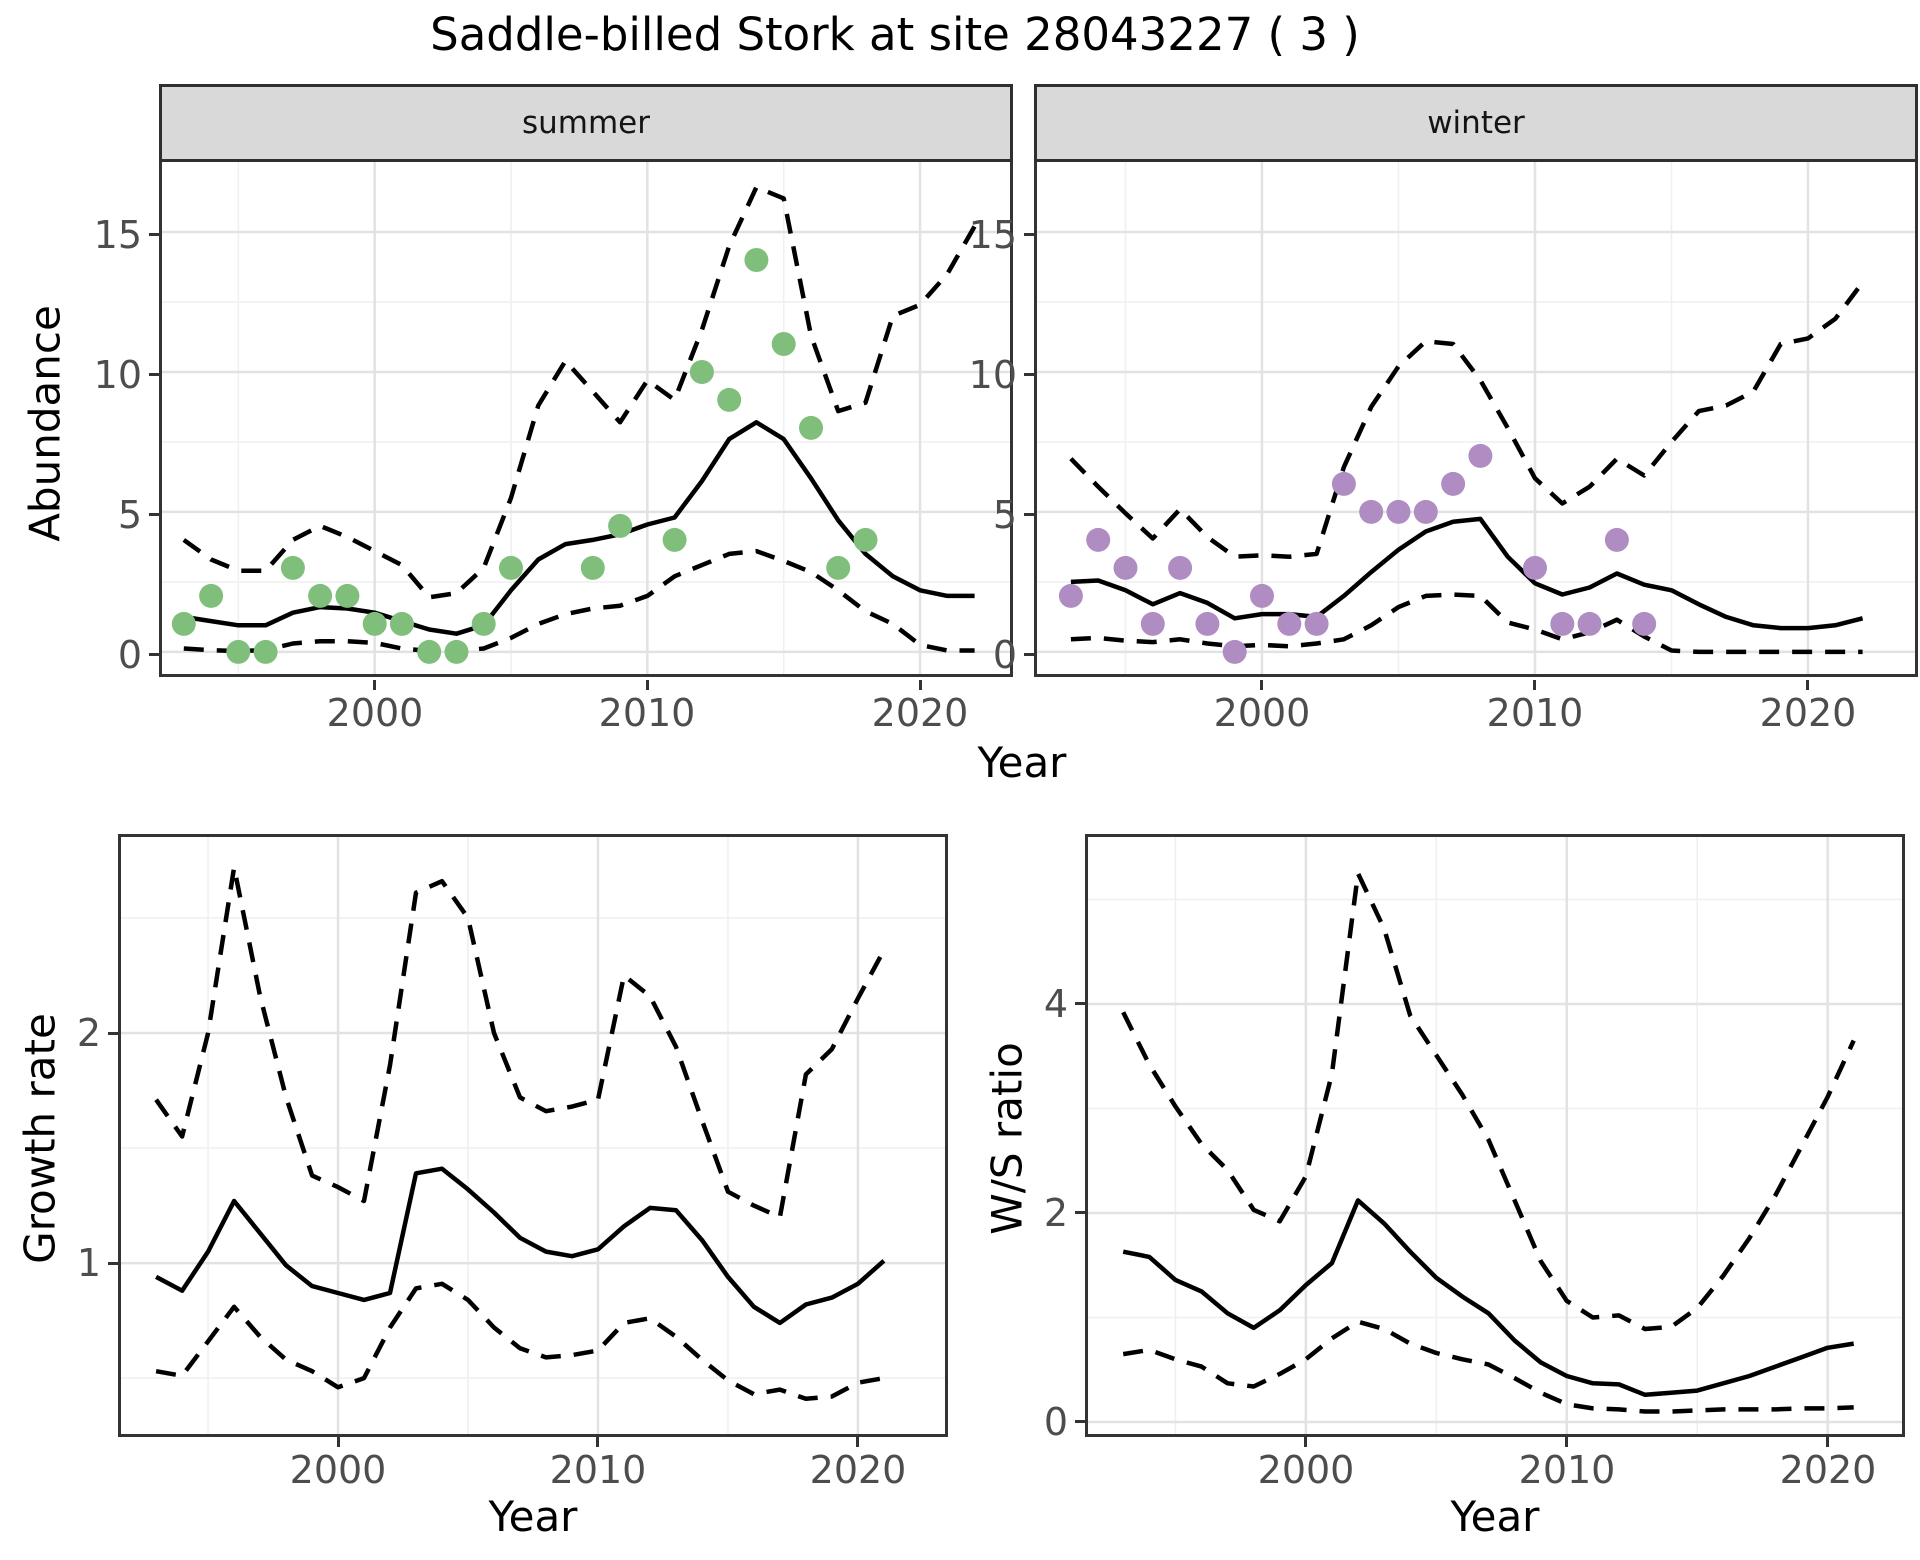 This screenshot has height=1560, width=1920. I want to click on facet-strip-summer: summer, so click(586, 124).